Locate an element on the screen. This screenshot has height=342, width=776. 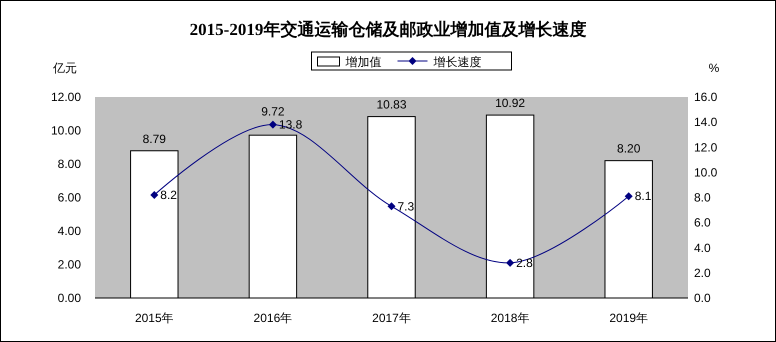
x-tick-label: 2016年 is located at coordinates (273, 318).